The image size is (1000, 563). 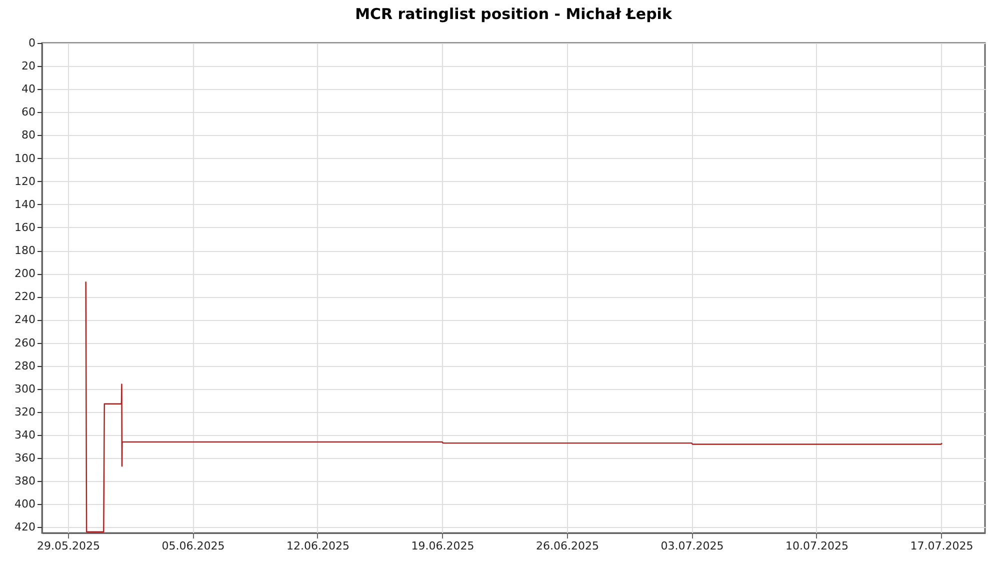 What do you see at coordinates (25, 411) in the screenshot?
I see `y-tick-label: 320` at bounding box center [25, 411].